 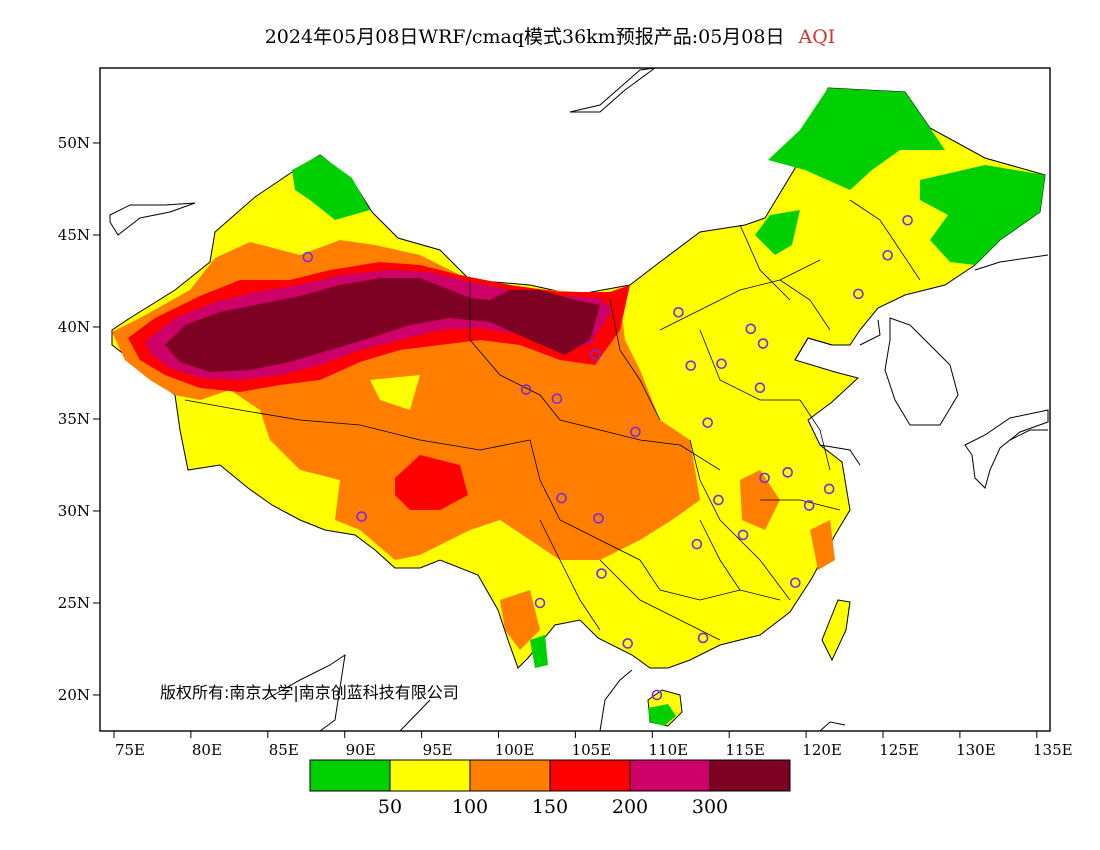 I want to click on y-tick-label: 45N, so click(x=74, y=235).